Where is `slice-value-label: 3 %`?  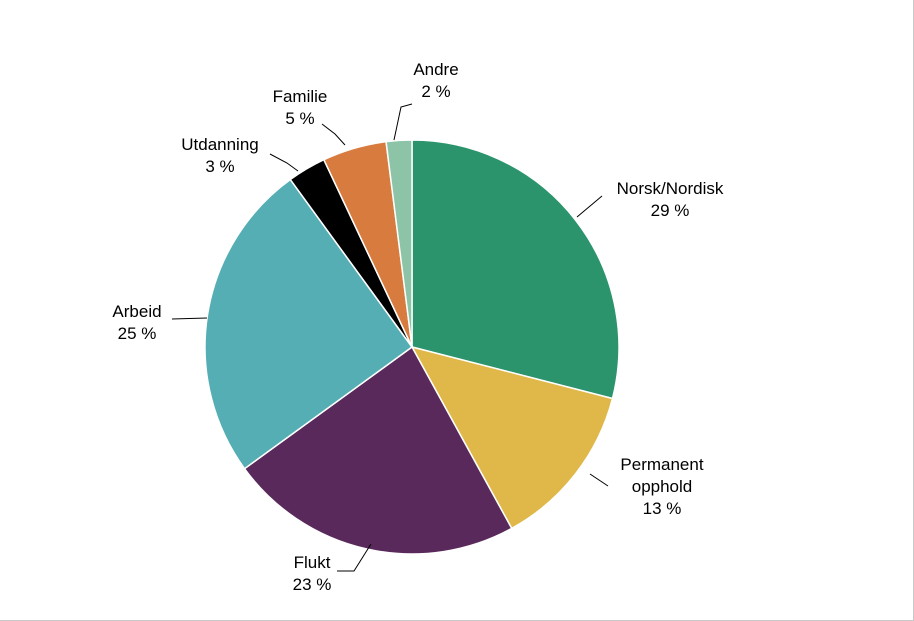
slice-value-label: 3 % is located at coordinates (219, 166).